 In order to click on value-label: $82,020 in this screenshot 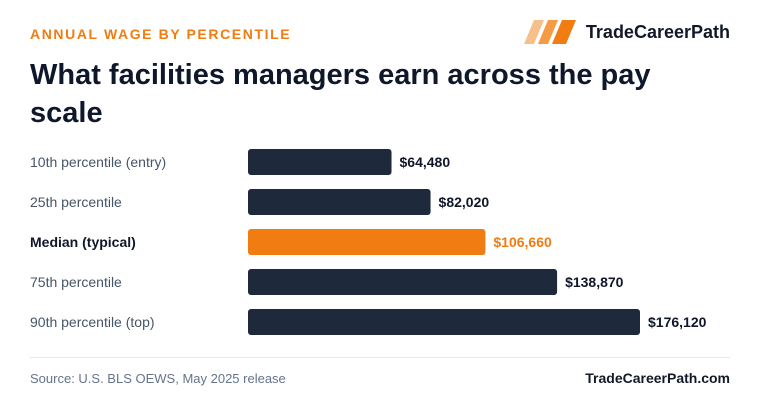, I will do `click(464, 202)`.